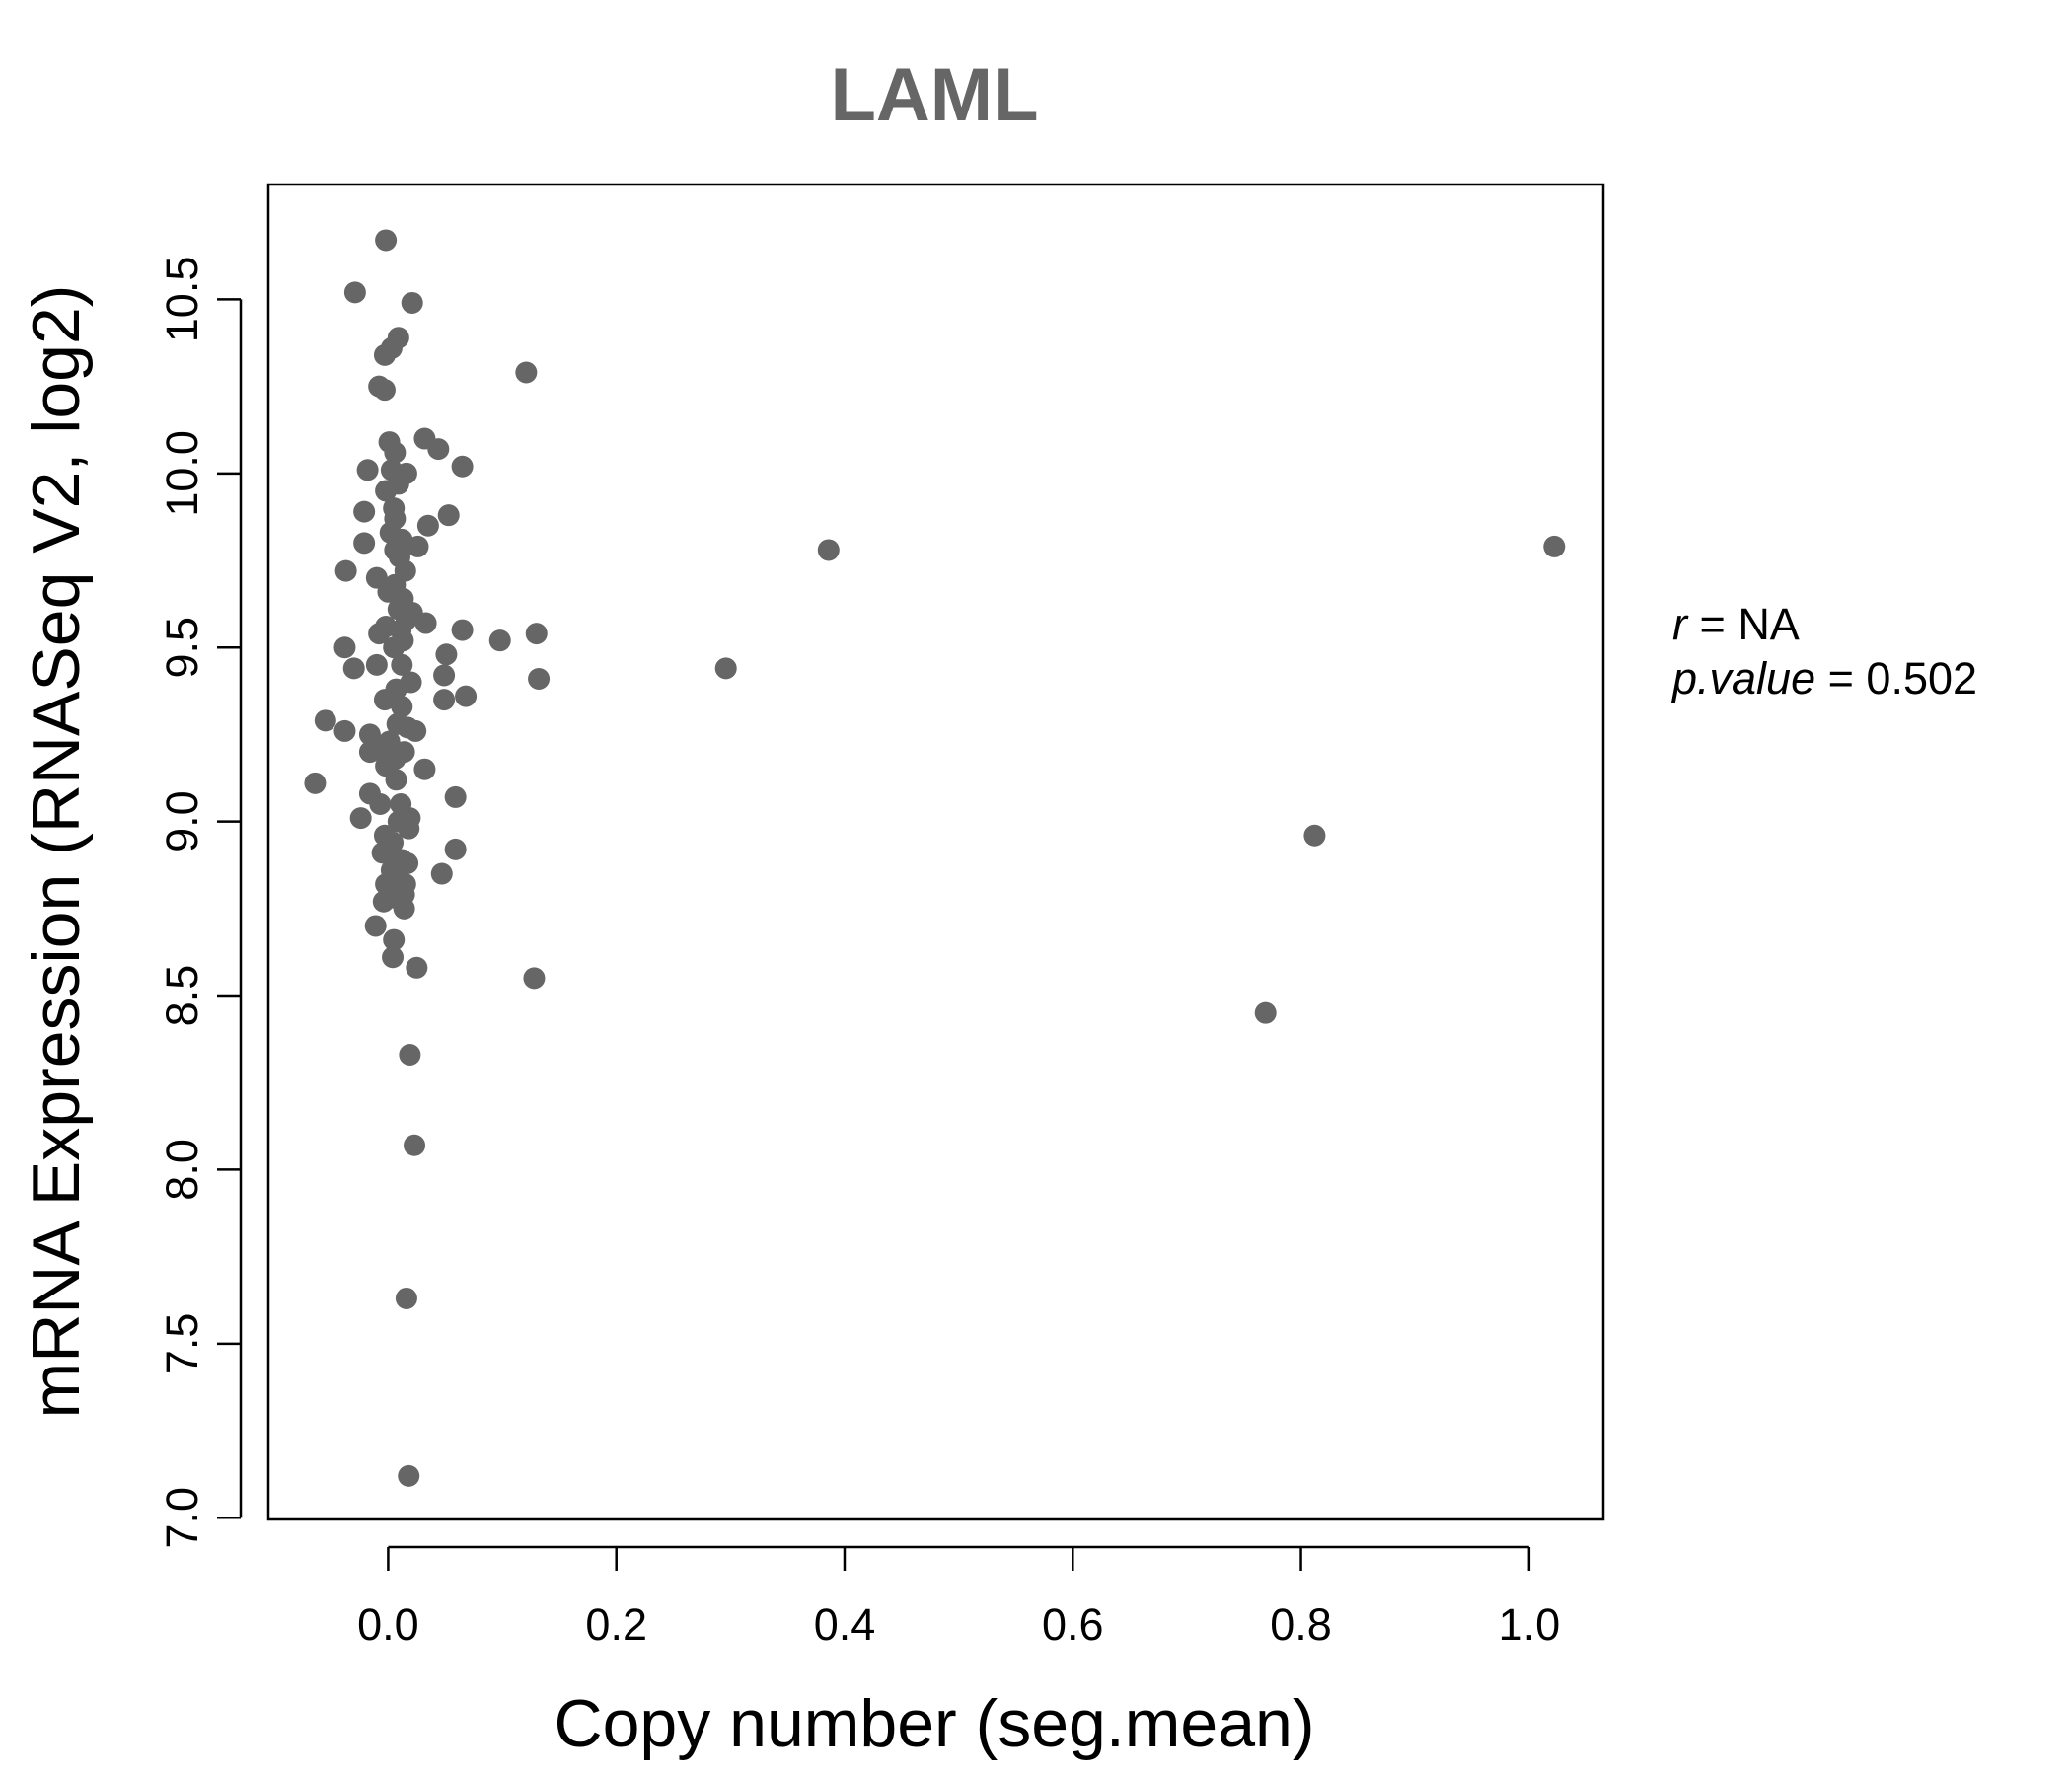 This screenshot has width=2072, height=1776. What do you see at coordinates (1530, 1625) in the screenshot?
I see `x-tick-label: 1.0` at bounding box center [1530, 1625].